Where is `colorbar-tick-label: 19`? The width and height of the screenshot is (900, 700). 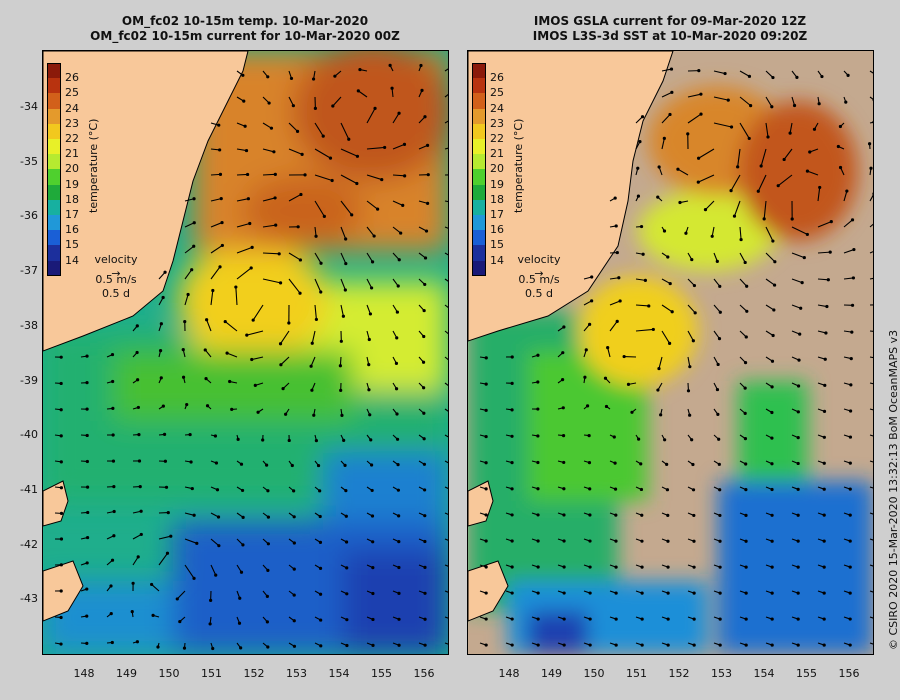
colorbar-tick-label: 19 is located at coordinates (72, 184).